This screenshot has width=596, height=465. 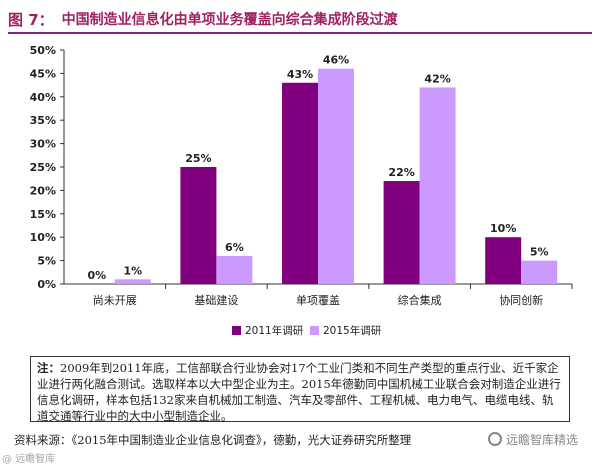 I want to click on y-tick-label: 5%, so click(x=46, y=261).